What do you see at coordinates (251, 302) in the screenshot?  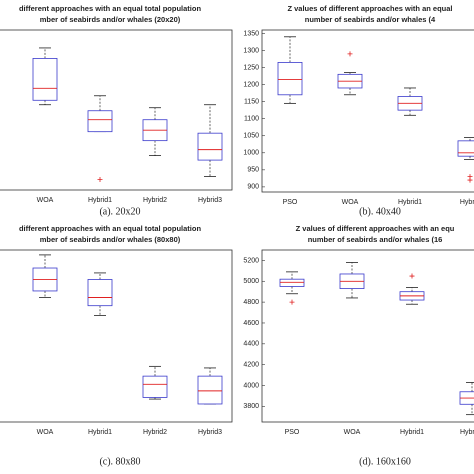 I see `y-tick-label: 4800` at bounding box center [251, 302].